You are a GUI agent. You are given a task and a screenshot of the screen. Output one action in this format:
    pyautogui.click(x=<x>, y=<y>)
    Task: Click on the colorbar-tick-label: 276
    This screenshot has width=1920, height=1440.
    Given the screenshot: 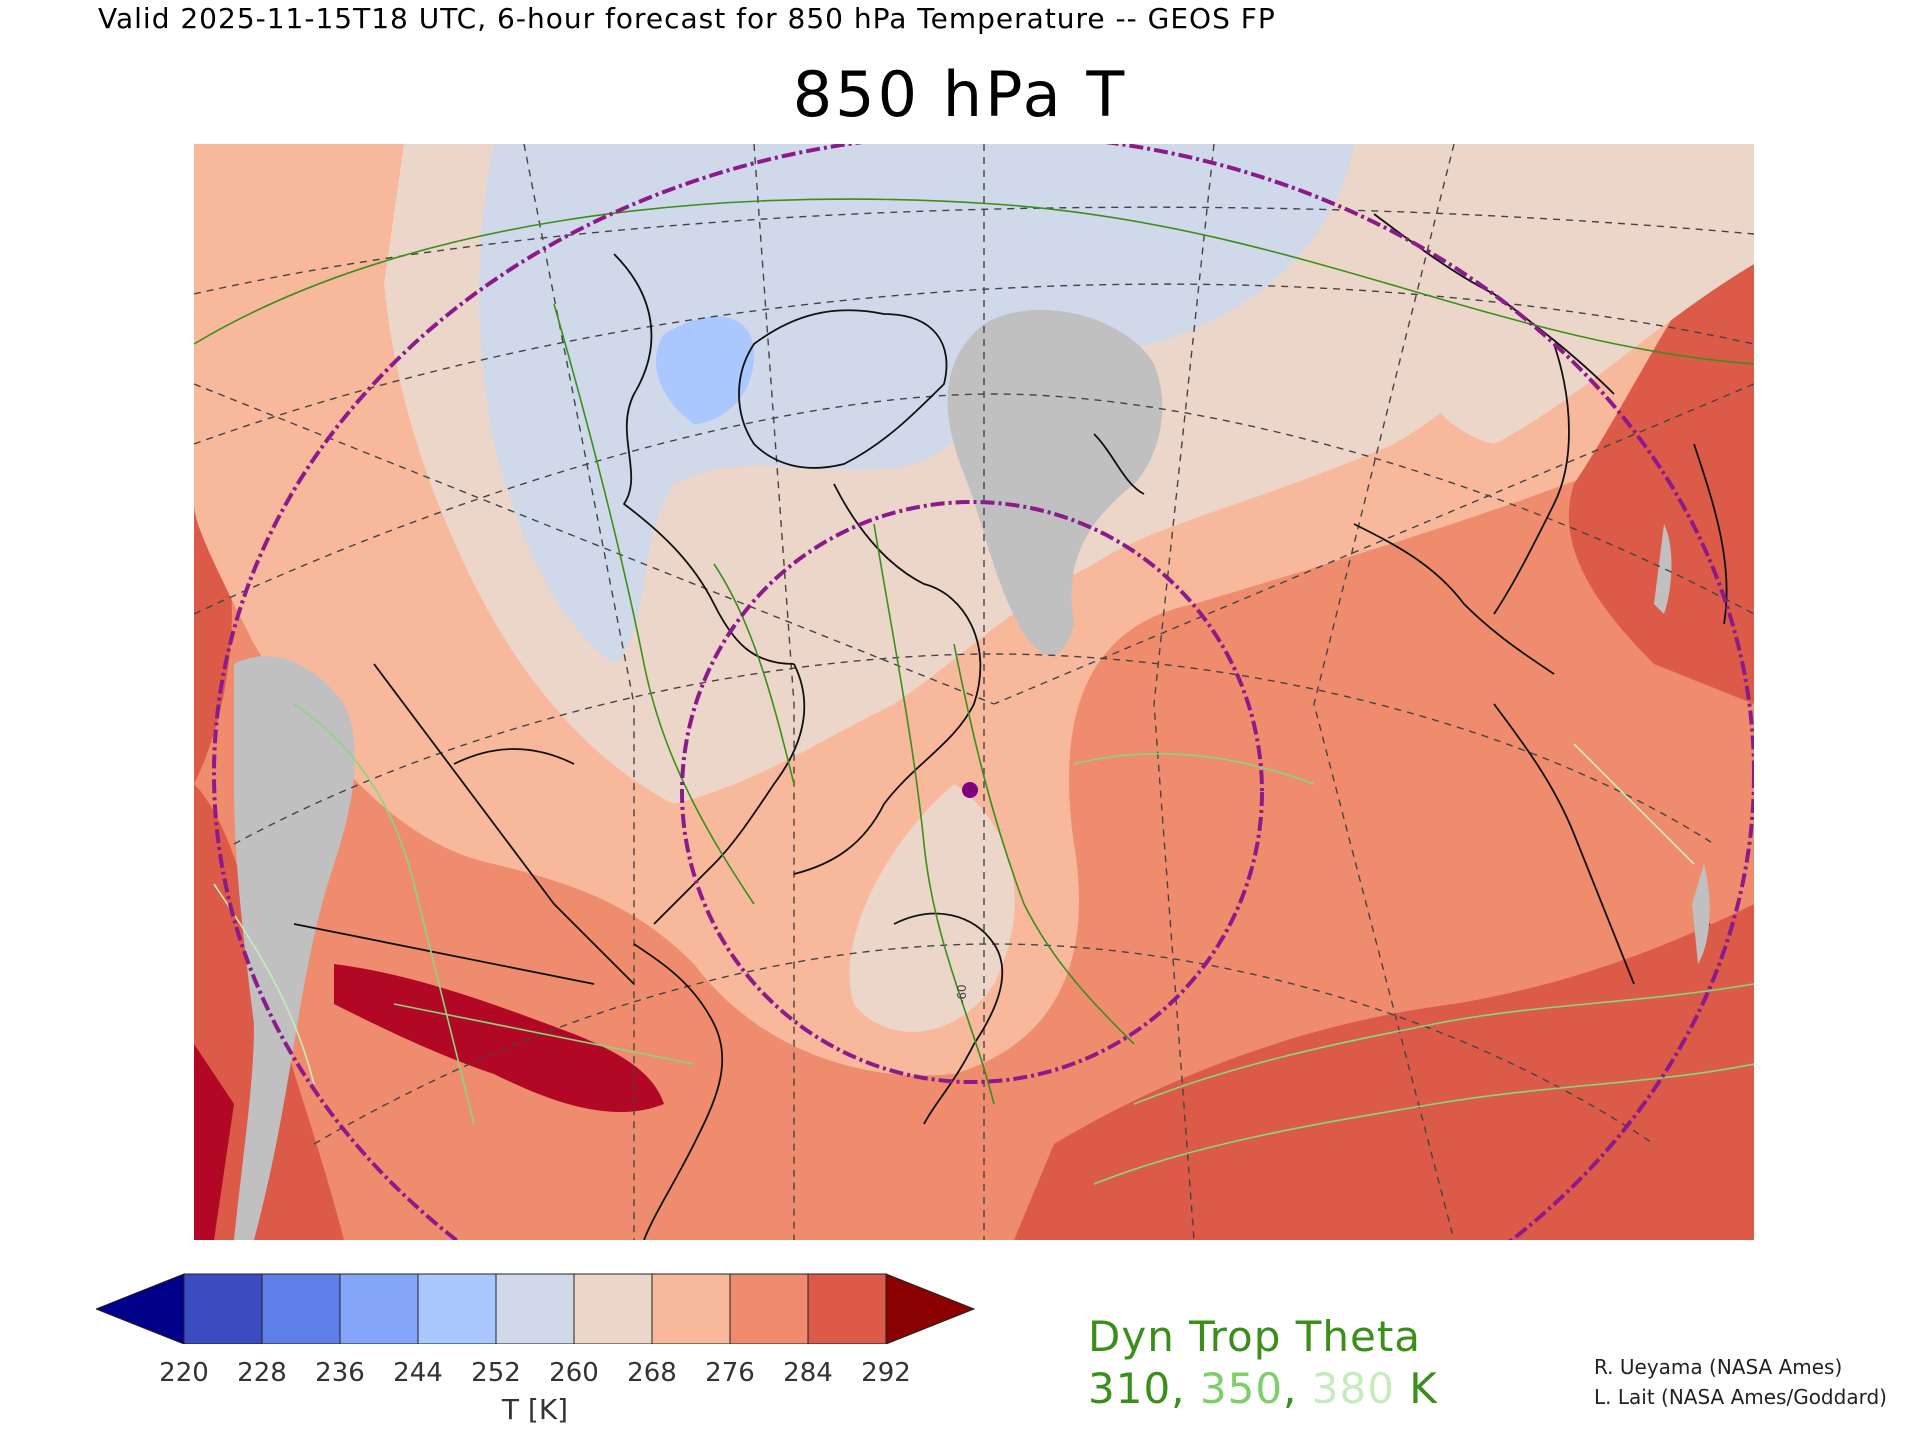 What is the action you would take?
    pyautogui.click(x=730, y=1373)
    